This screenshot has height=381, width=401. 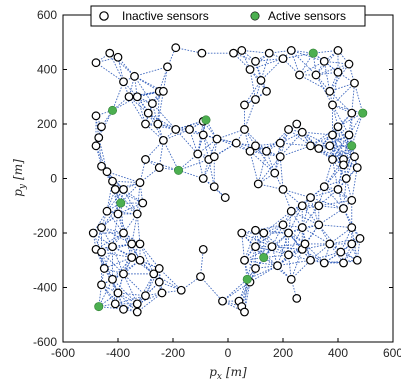 I want to click on x-axis-label: px [m], so click(x=228, y=373).